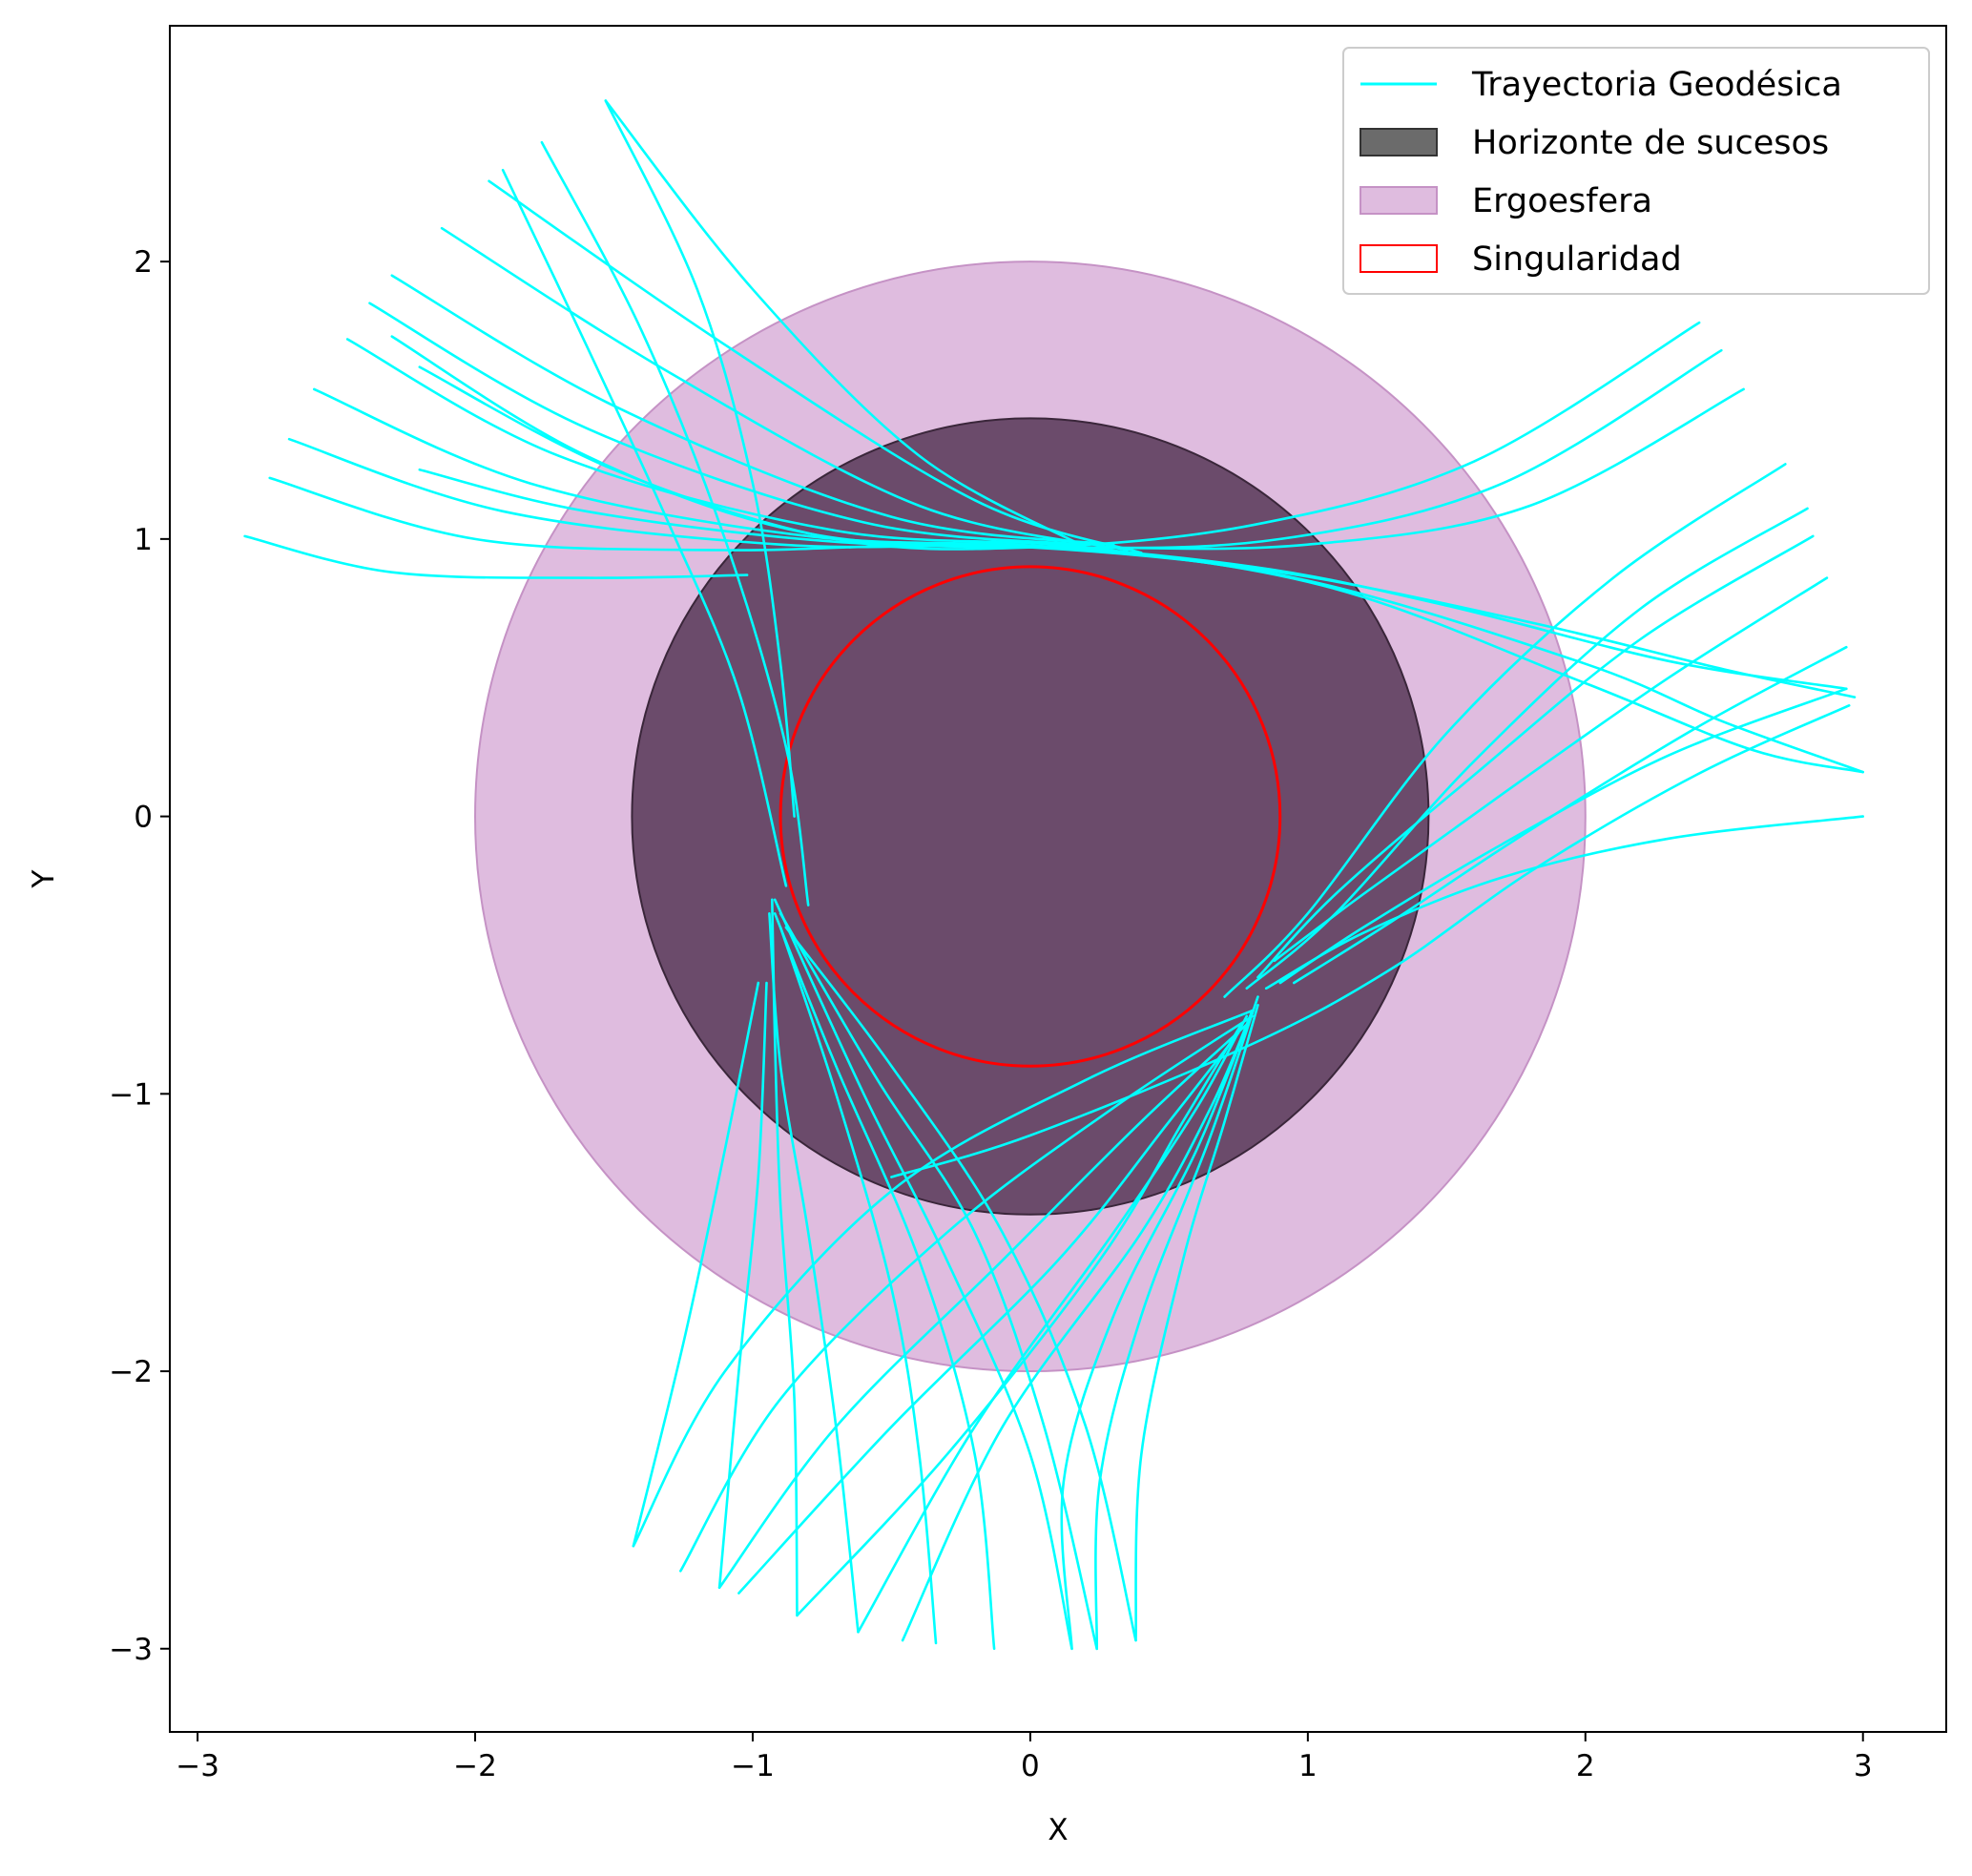 The height and width of the screenshot is (1876, 1972). I want to click on legend-label: Trayectoria Geodésica, so click(1656, 85).